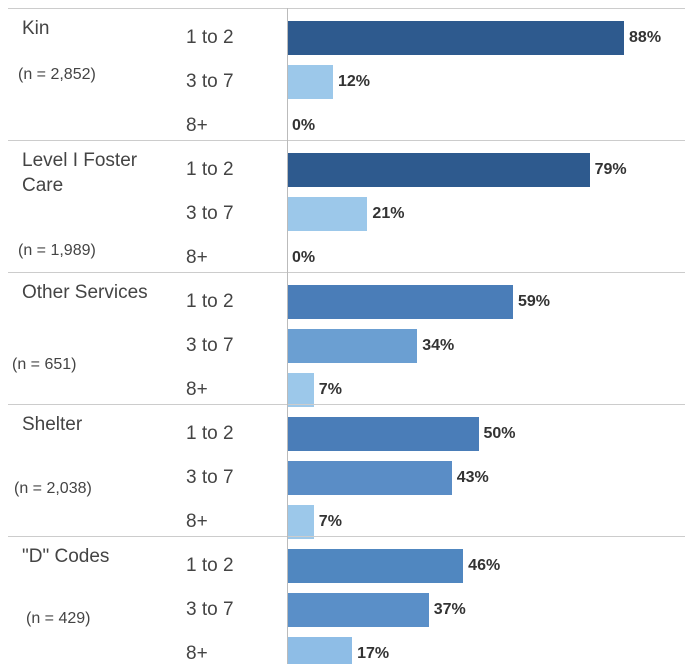  What do you see at coordinates (58, 618) in the screenshot?
I see `group-note: (n = 429)` at bounding box center [58, 618].